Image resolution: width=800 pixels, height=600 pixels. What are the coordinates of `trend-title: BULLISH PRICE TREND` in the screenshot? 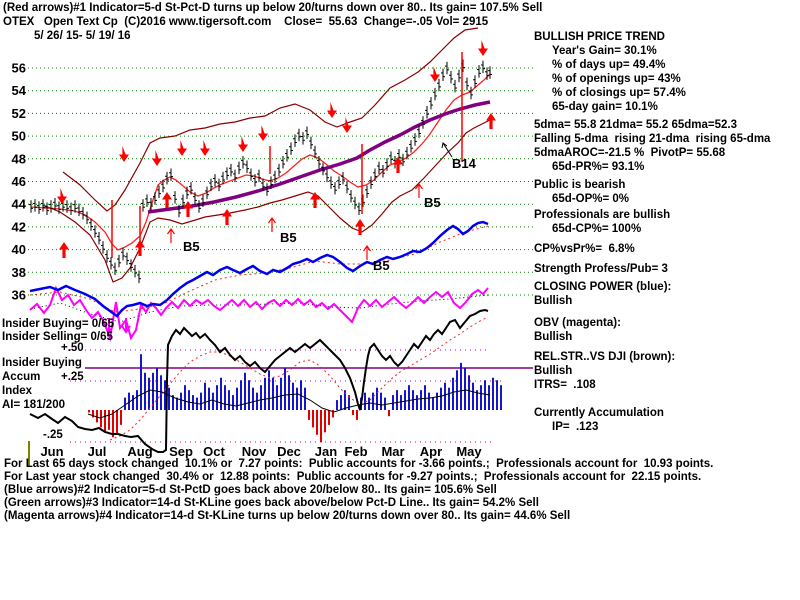 It's located at (599, 37).